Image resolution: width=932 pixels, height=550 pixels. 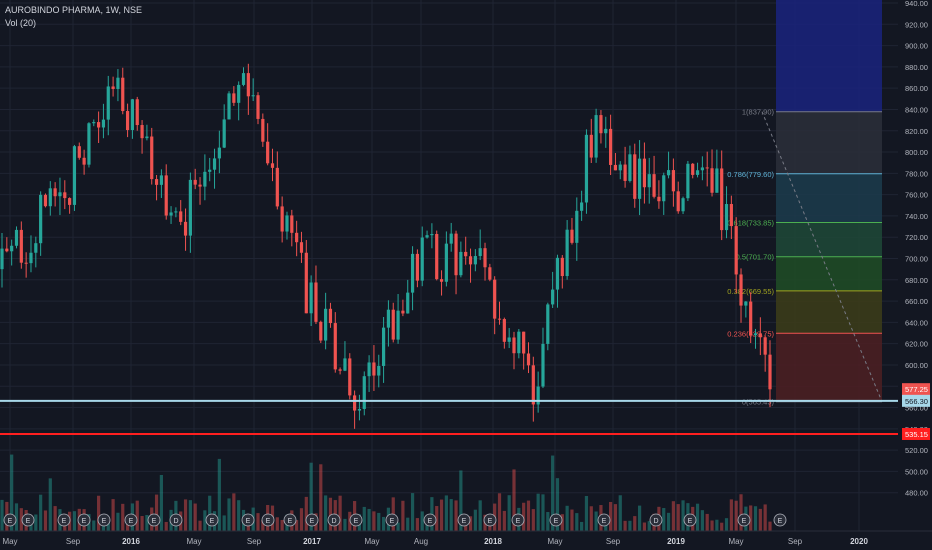 What do you see at coordinates (916, 88) in the screenshot?
I see `y-tick-label: 860.00` at bounding box center [916, 88].